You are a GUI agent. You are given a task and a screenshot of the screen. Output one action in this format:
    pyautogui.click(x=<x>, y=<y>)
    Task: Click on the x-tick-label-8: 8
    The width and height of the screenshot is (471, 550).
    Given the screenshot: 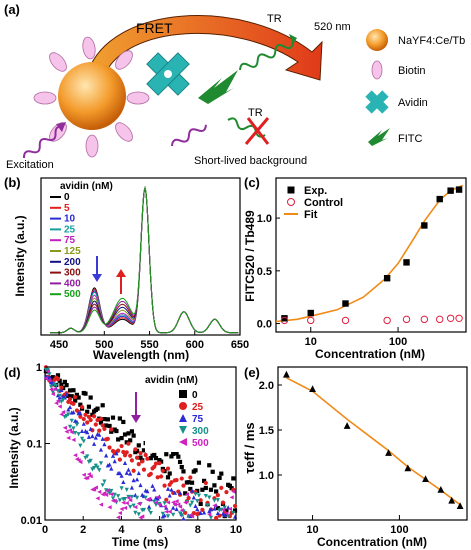 What is the action you would take?
    pyautogui.click(x=198, y=530)
    